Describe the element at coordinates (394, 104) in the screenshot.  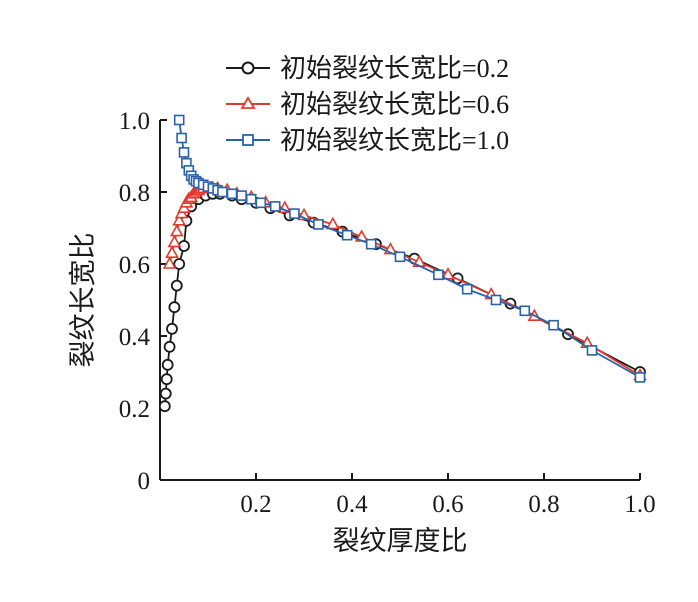
I see `legend-label-1: 初始裂纹长宽比=0.6` at that location.